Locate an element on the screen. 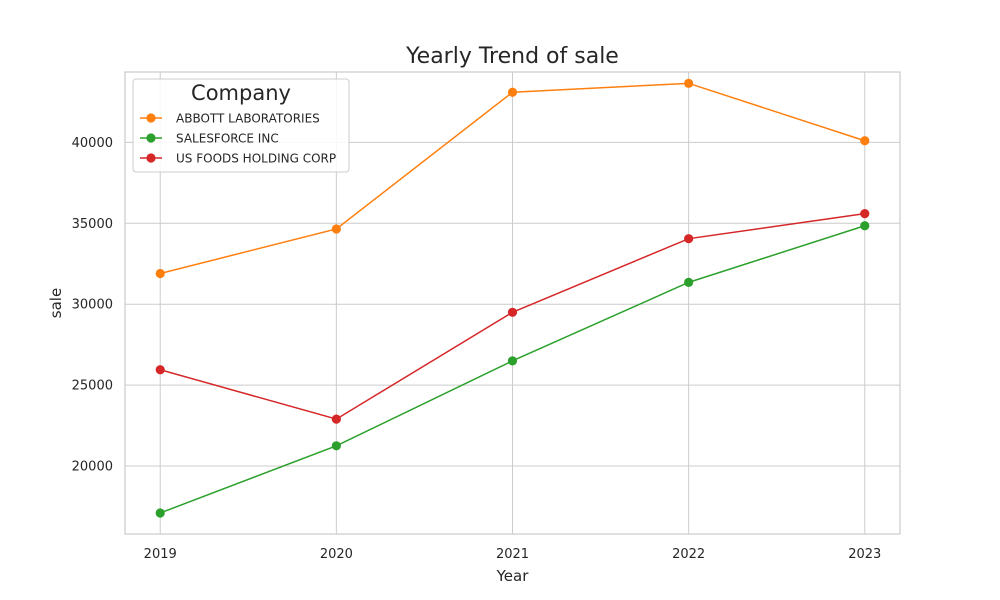 Image resolution: width=1000 pixels, height=600 pixels. legend-label: SALESFORCE INC is located at coordinates (227, 139).